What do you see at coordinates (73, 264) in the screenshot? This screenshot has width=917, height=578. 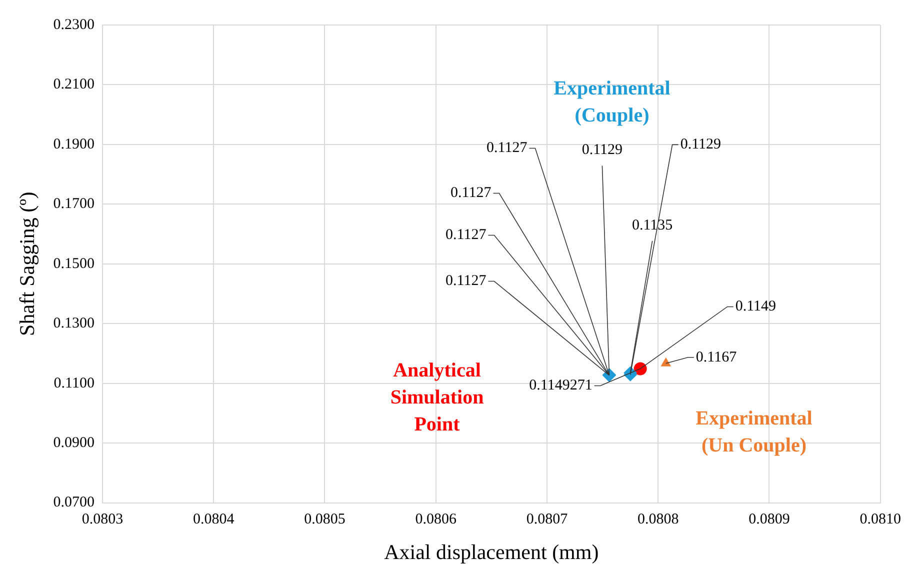 I see `y-tick-label: 0.1500` at bounding box center [73, 264].